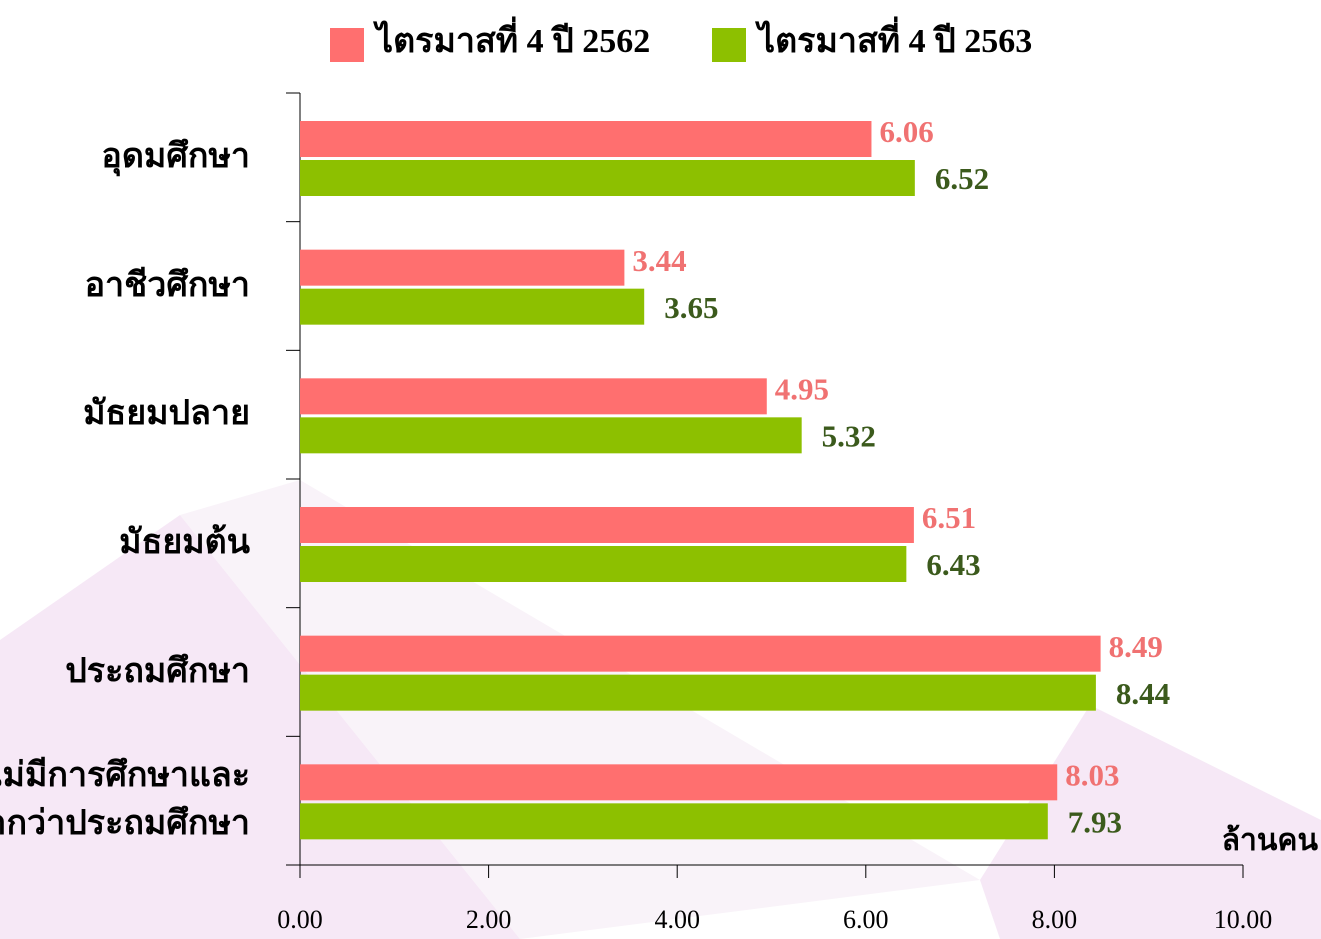 This screenshot has height=939, width=1321. I want to click on value-label: 6.51, so click(949, 517).